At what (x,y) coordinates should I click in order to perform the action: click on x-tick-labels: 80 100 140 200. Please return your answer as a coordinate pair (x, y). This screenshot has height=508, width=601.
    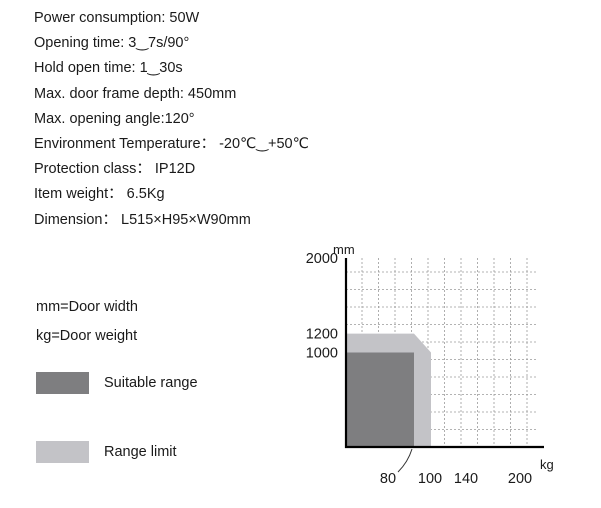
    Looking at the image, I should click on (456, 479).